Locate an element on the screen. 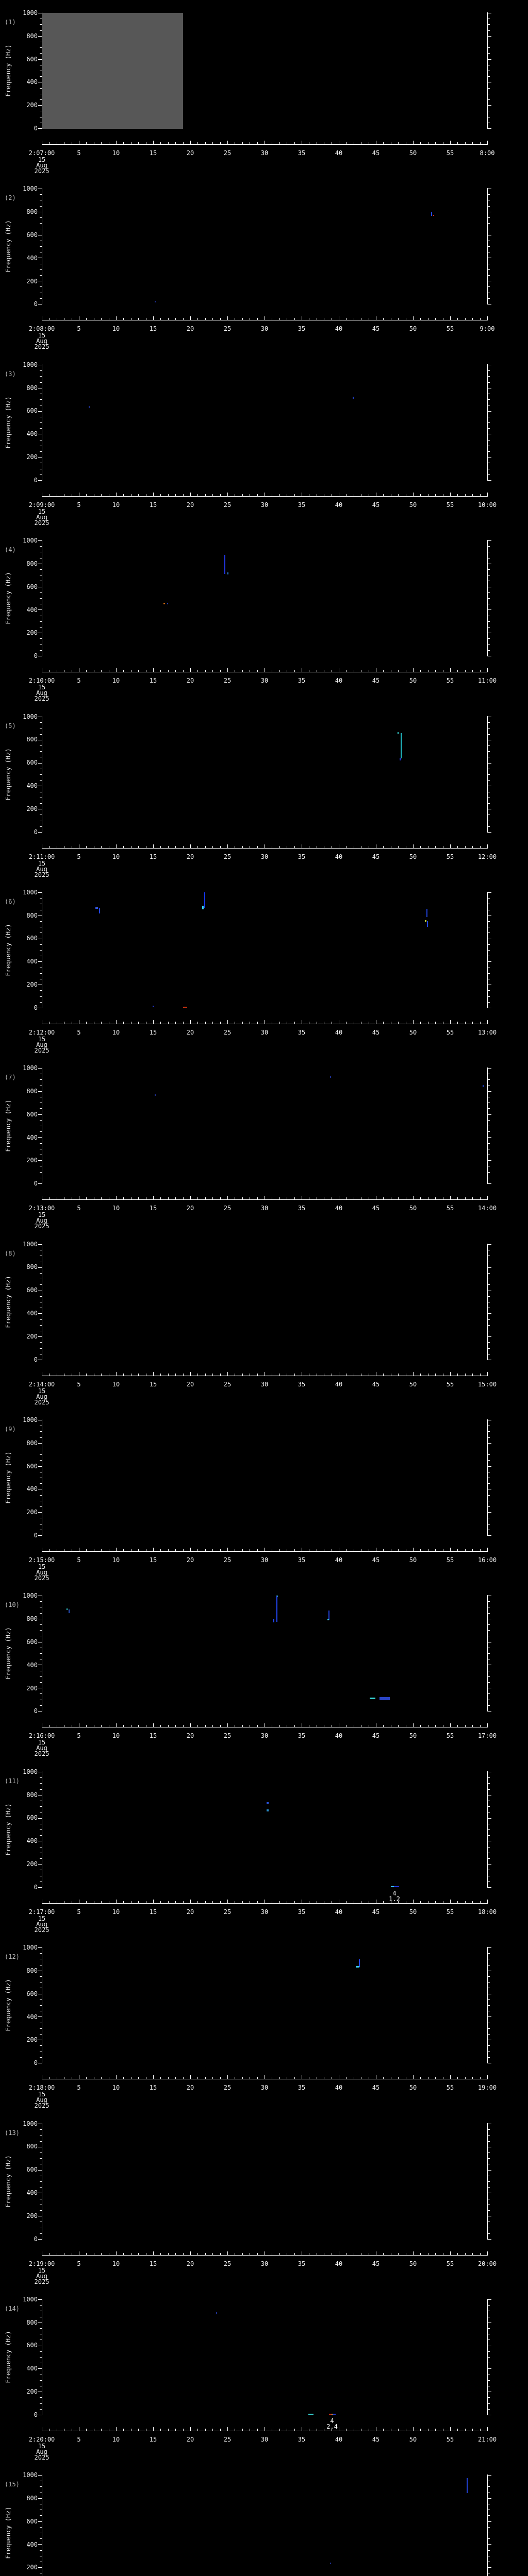 The image size is (528, 2576). x-axis-tick-label: 2:17:00 is located at coordinates (41, 1912).